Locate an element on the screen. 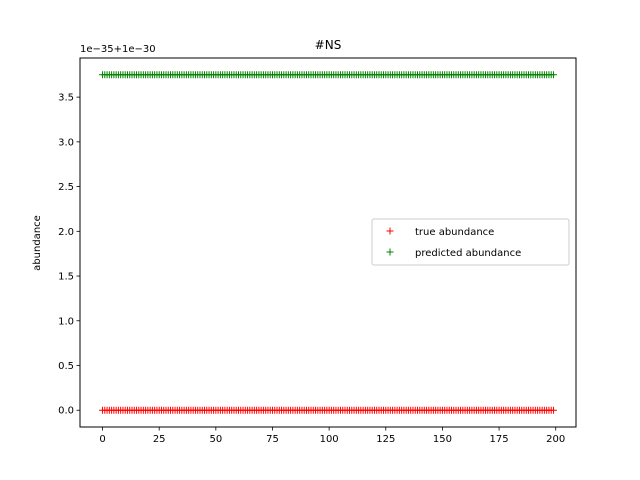 The width and height of the screenshot is (640, 480). chart-title: #NS is located at coordinates (328, 45).